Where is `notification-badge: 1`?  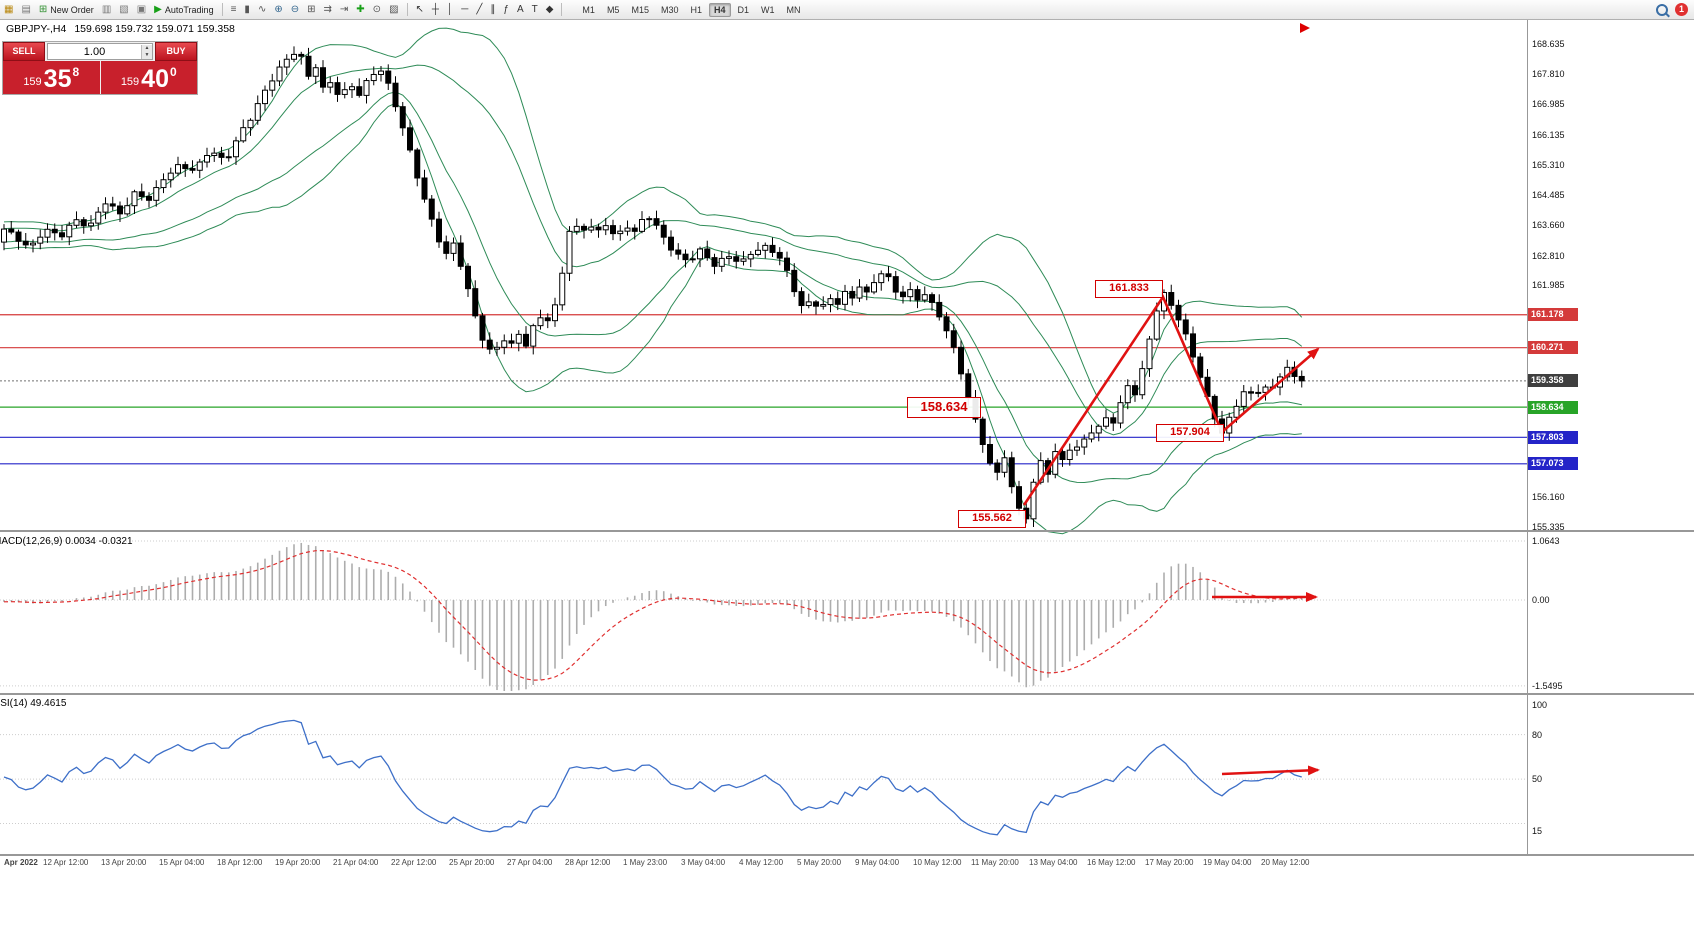 notification-badge: 1 is located at coordinates (1681, 9).